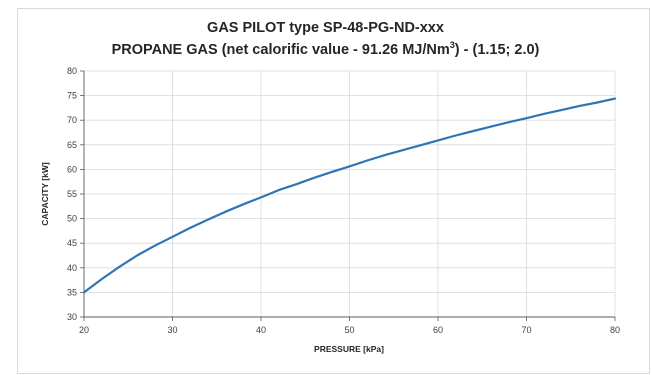  I want to click on y-tick-label: 40, so click(72, 268).